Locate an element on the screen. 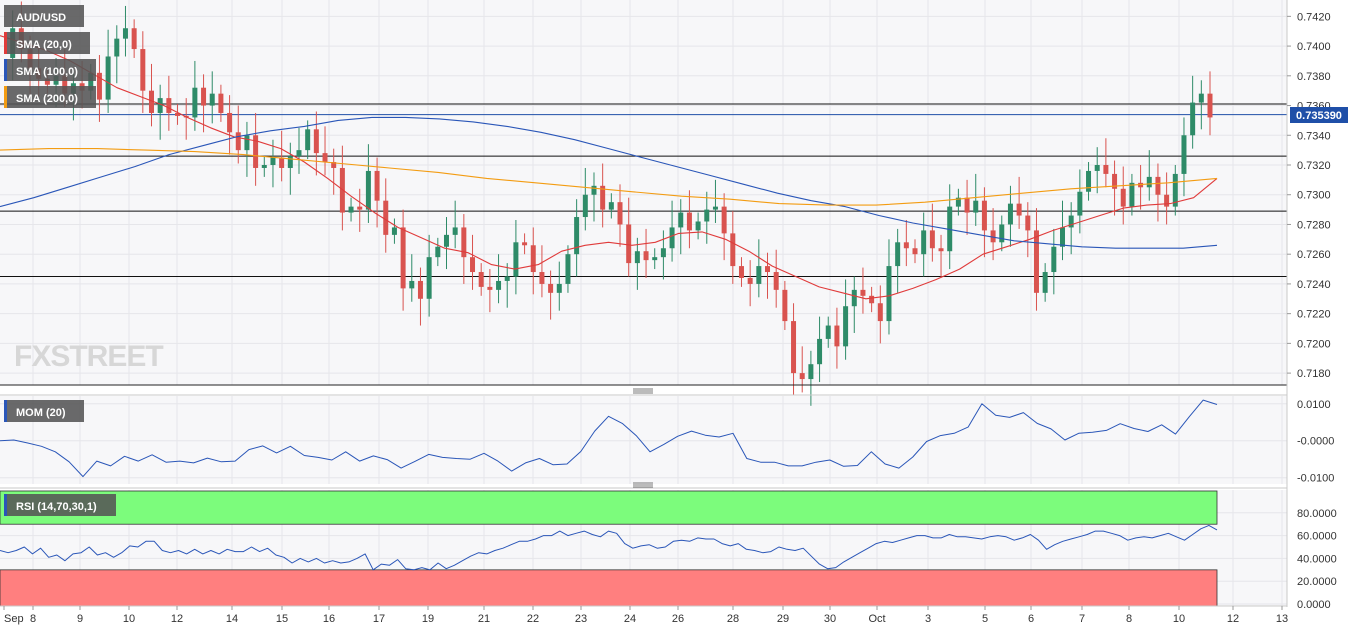 This screenshot has height=634, width=1360. rsi-axis-tick-label: 60.0000 is located at coordinates (1317, 537).